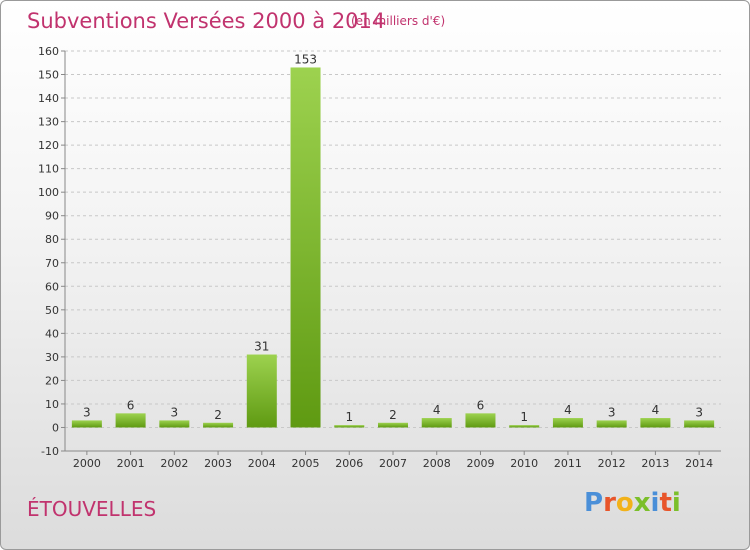 Image resolution: width=750 pixels, height=550 pixels. What do you see at coordinates (609, 503) in the screenshot?
I see `logo-letter: r` at bounding box center [609, 503].